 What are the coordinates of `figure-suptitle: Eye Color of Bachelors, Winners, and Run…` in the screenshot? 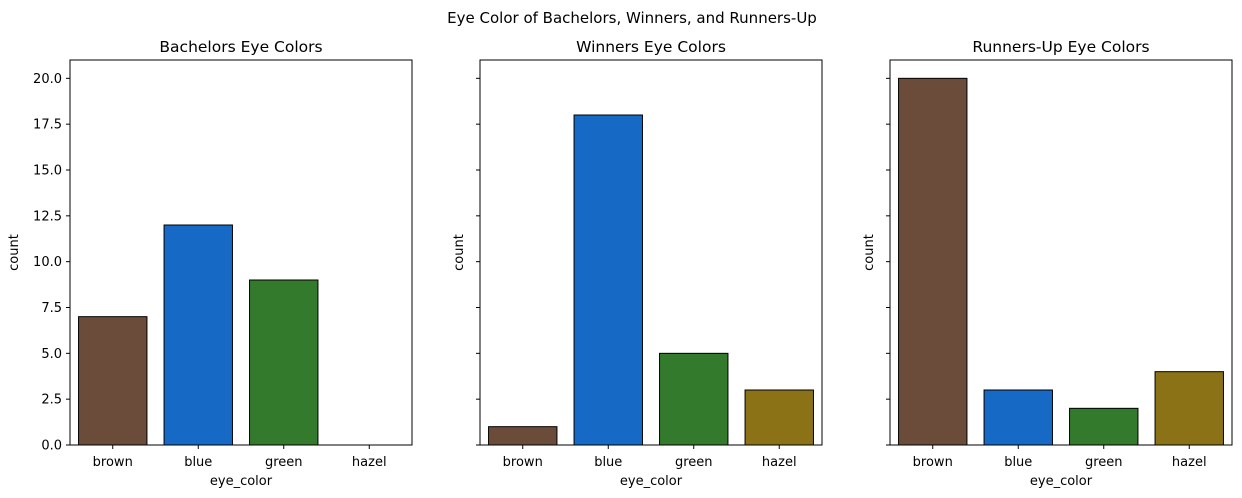 It's located at (632, 18).